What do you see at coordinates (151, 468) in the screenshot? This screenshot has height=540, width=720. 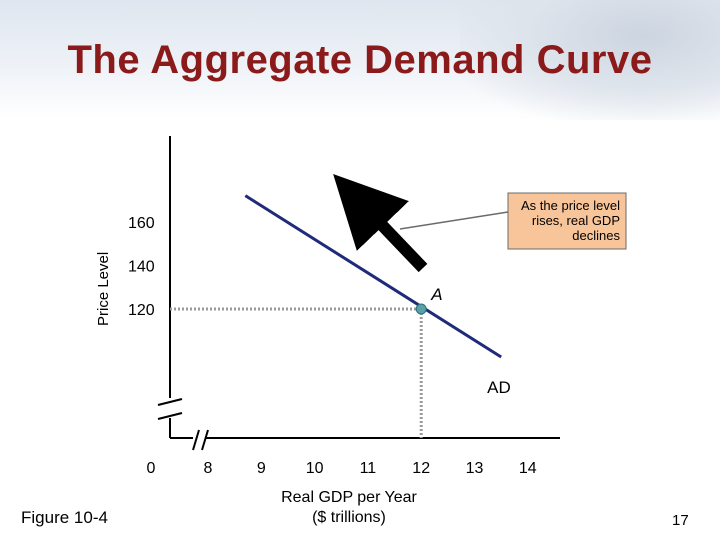 I see `x-tick-label-origin: 0` at bounding box center [151, 468].